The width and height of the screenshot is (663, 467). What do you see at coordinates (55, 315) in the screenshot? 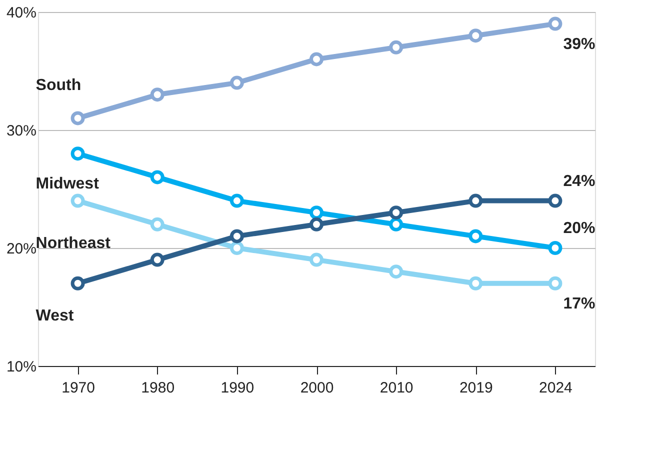
I see `series-label: West` at bounding box center [55, 315].